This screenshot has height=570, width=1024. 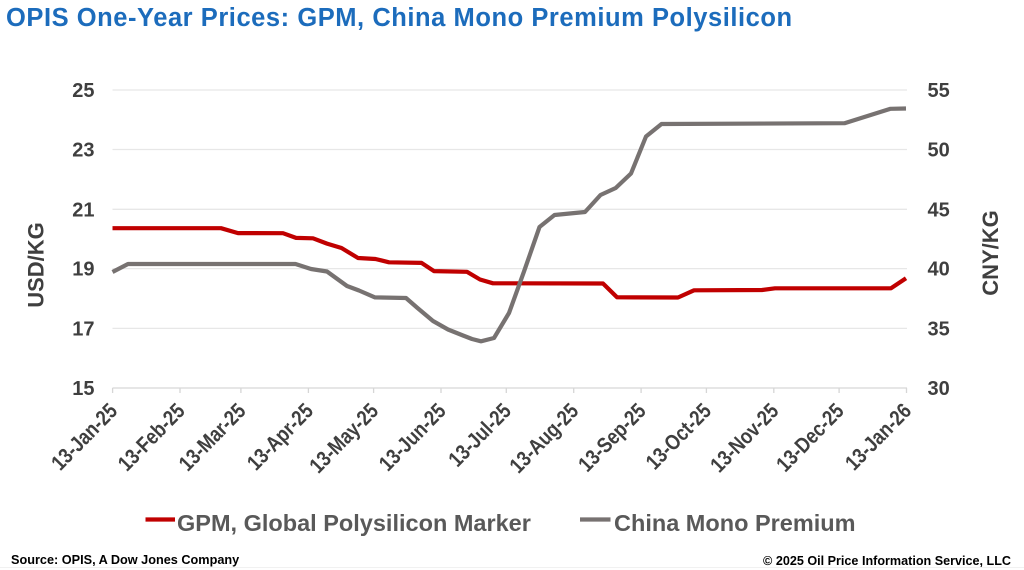 What do you see at coordinates (679, 436) in the screenshot?
I see `svg-text: 13-Oct-25` at bounding box center [679, 436].